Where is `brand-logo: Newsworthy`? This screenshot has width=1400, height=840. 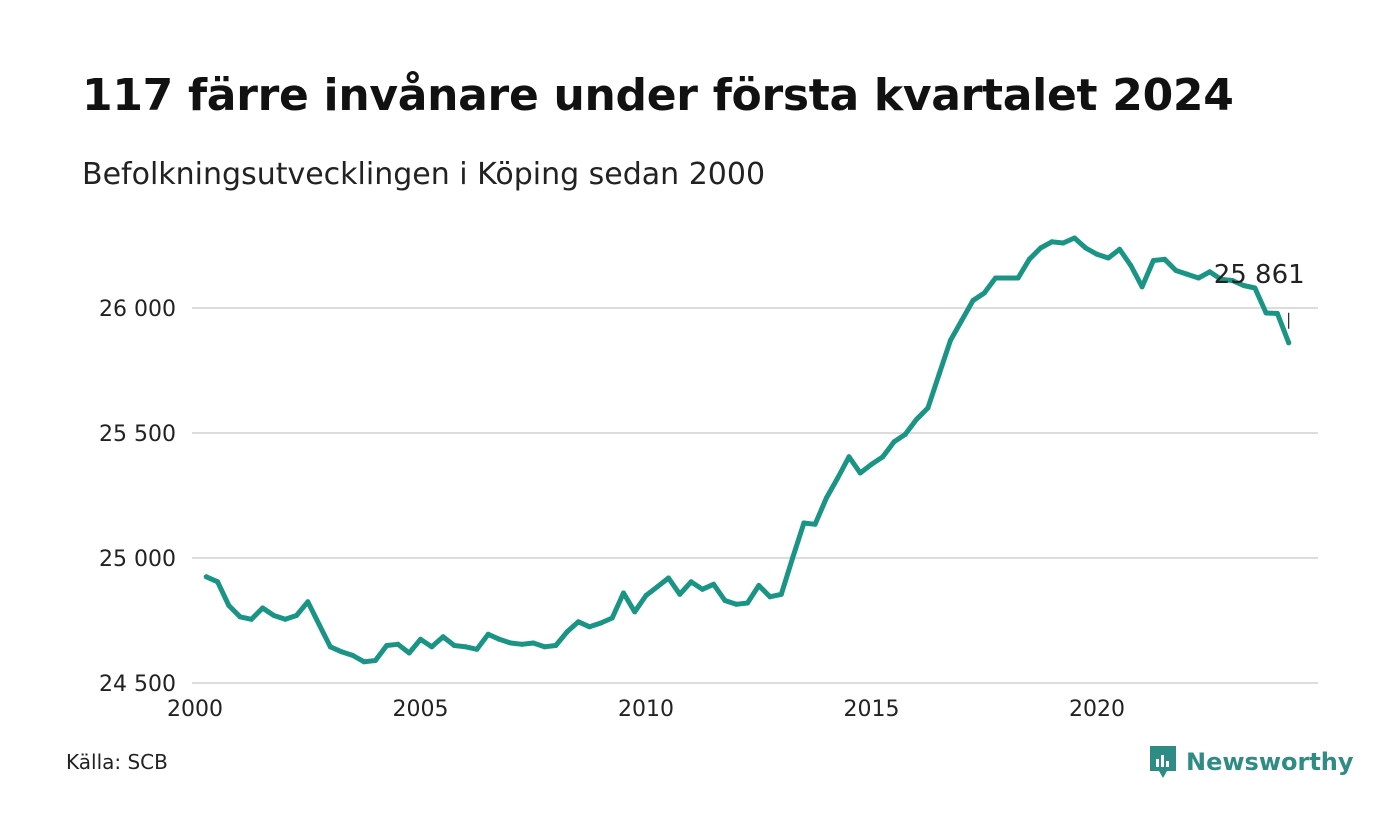
brand-logo: Newsworthy is located at coordinates (1251, 762).